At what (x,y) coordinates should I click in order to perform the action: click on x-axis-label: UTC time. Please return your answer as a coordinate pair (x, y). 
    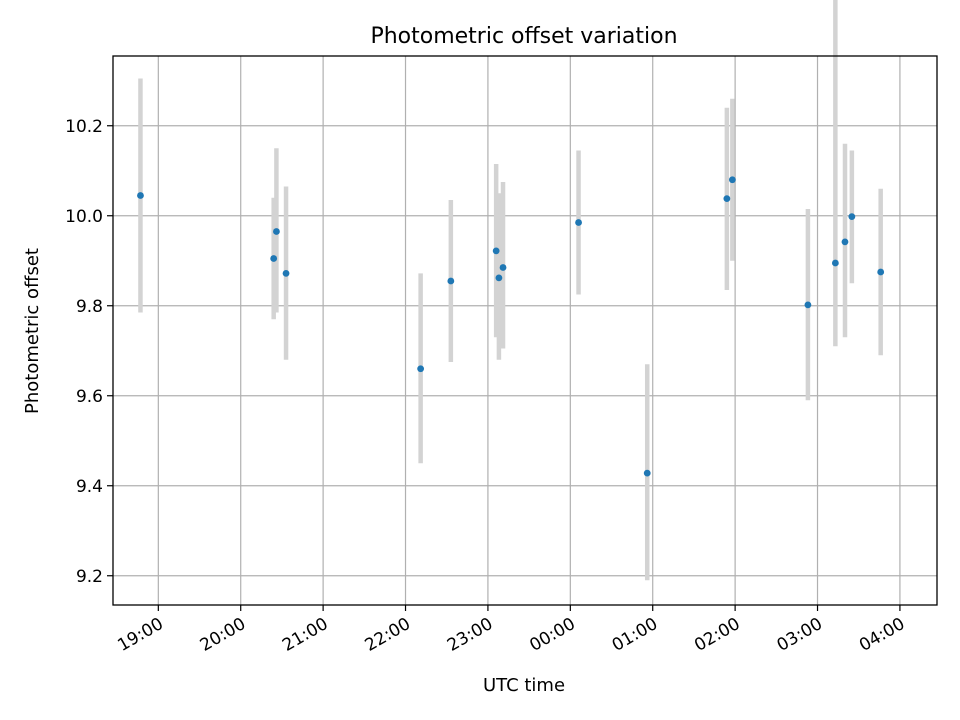
    Looking at the image, I should click on (524, 685).